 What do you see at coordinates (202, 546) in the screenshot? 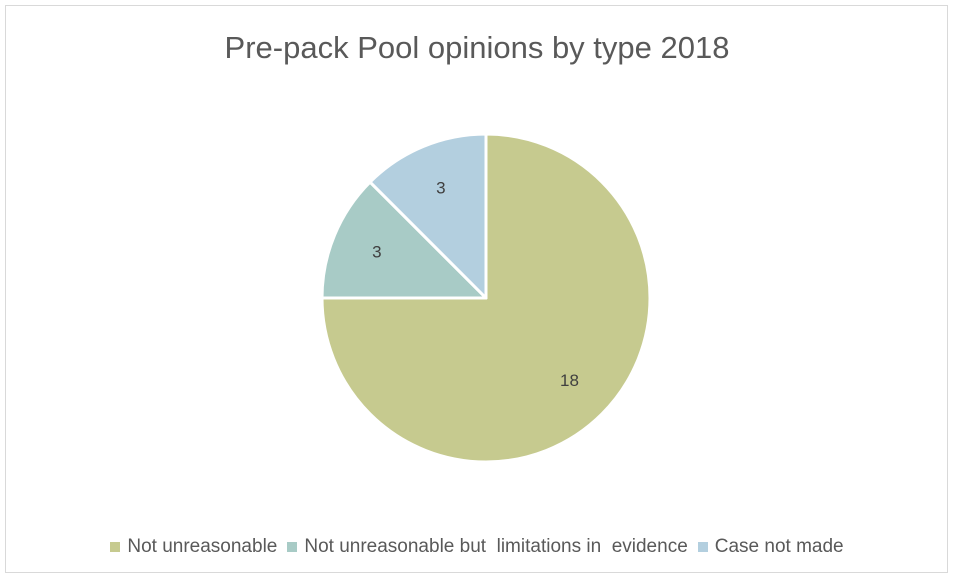
I see `legend-label-1: Not unreasonable` at bounding box center [202, 546].